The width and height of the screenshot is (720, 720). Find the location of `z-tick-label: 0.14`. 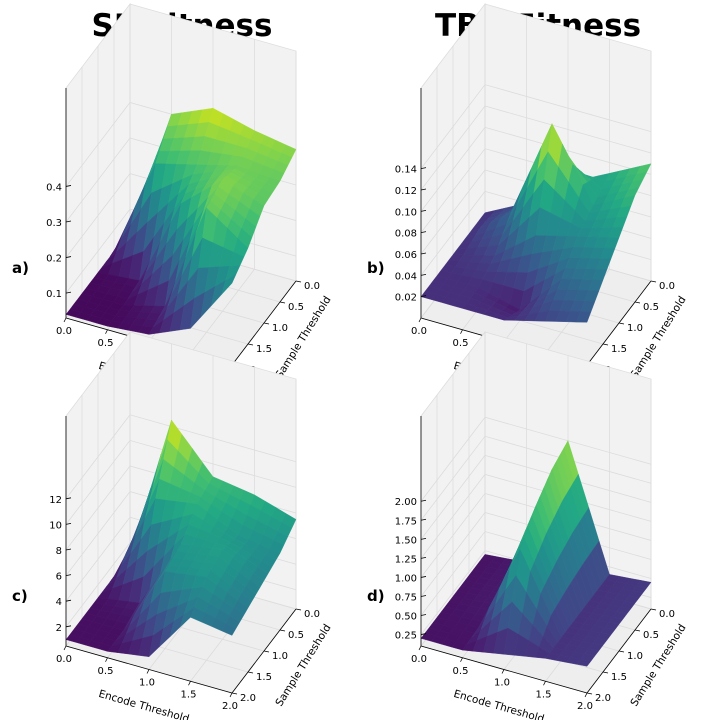

z-tick-label: 0.14 is located at coordinates (406, 170).